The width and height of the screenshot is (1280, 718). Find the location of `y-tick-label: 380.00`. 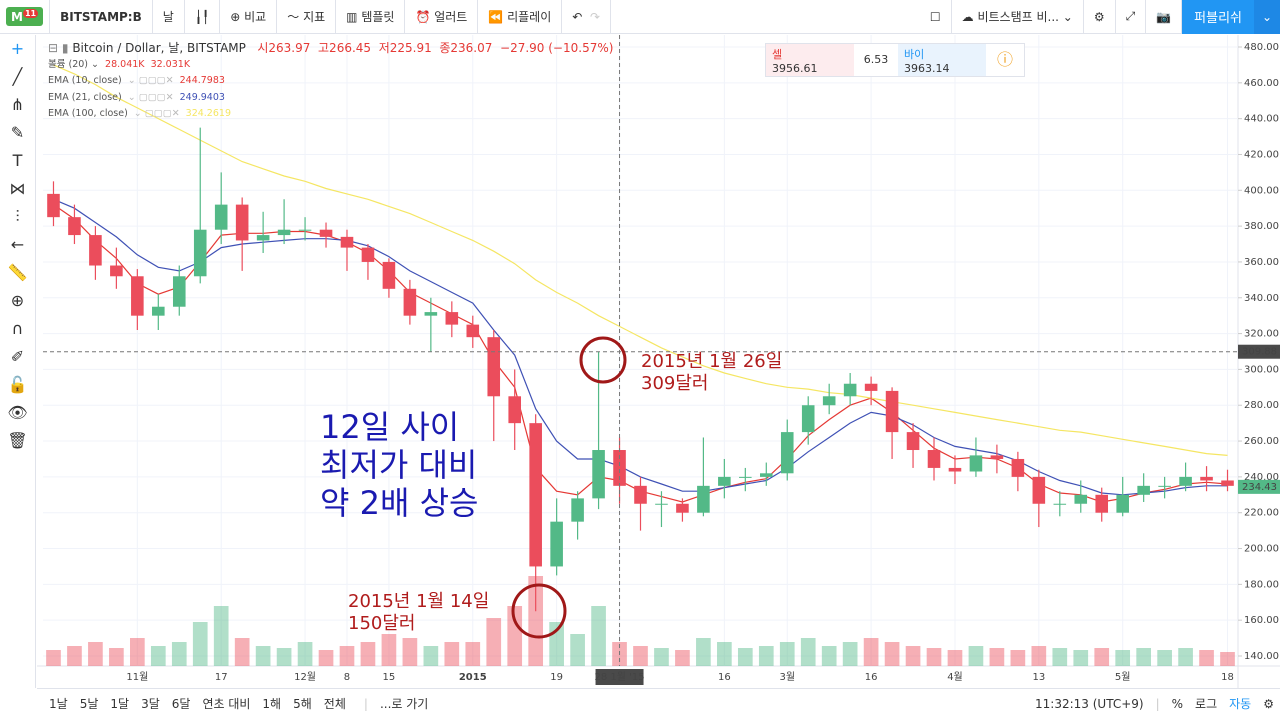

y-tick-label: 380.00 is located at coordinates (1261, 226).